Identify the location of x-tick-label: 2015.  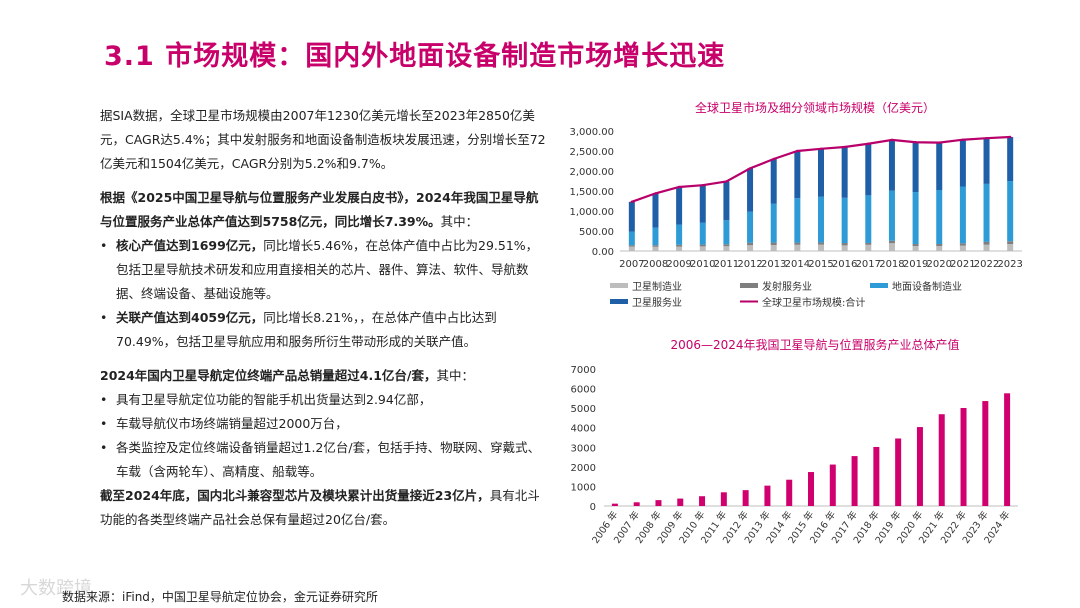
(820, 264).